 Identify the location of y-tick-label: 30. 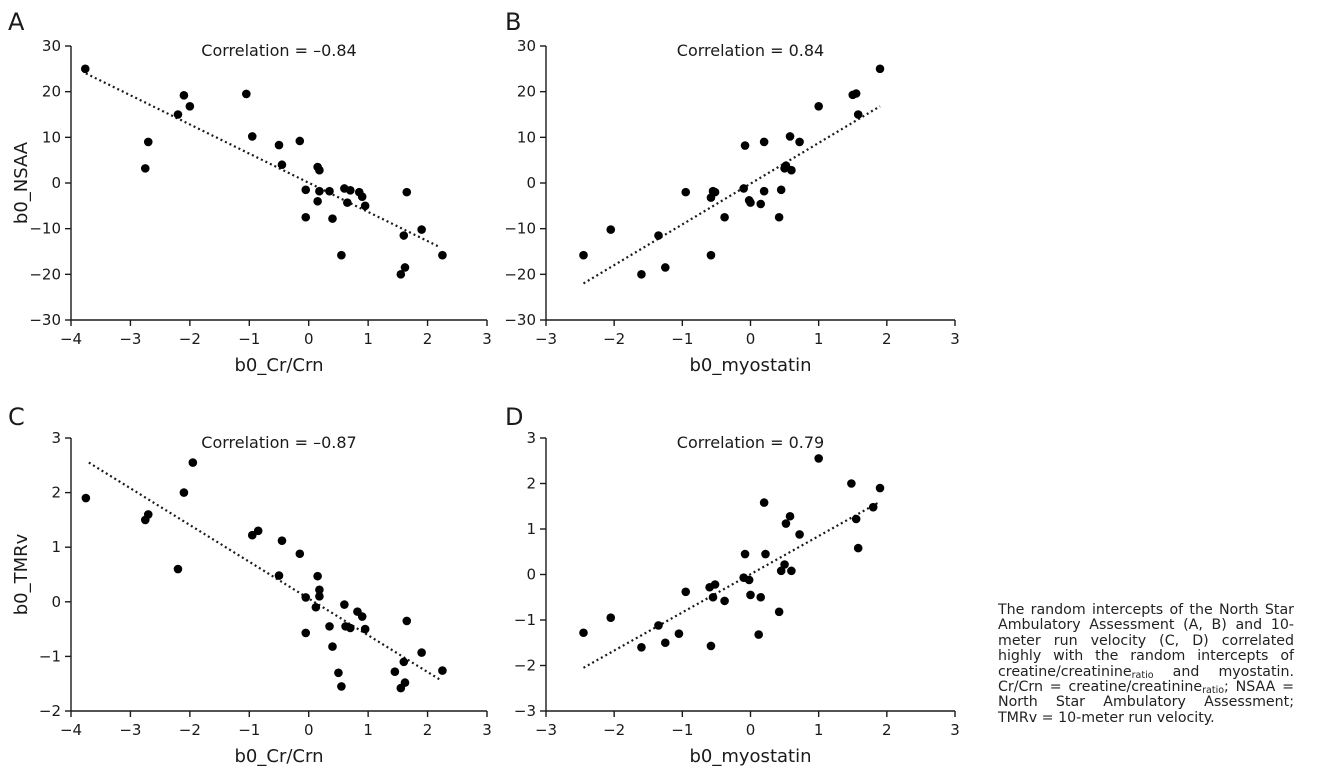
(51, 46).